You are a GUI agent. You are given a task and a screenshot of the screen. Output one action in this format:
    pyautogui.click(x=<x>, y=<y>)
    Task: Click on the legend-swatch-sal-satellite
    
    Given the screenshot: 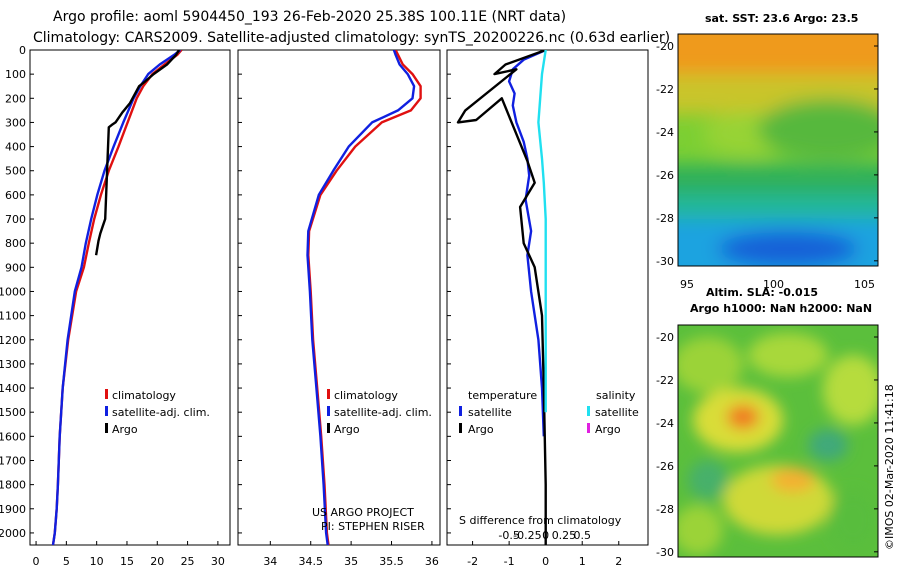 What is the action you would take?
    pyautogui.click(x=588, y=411)
    